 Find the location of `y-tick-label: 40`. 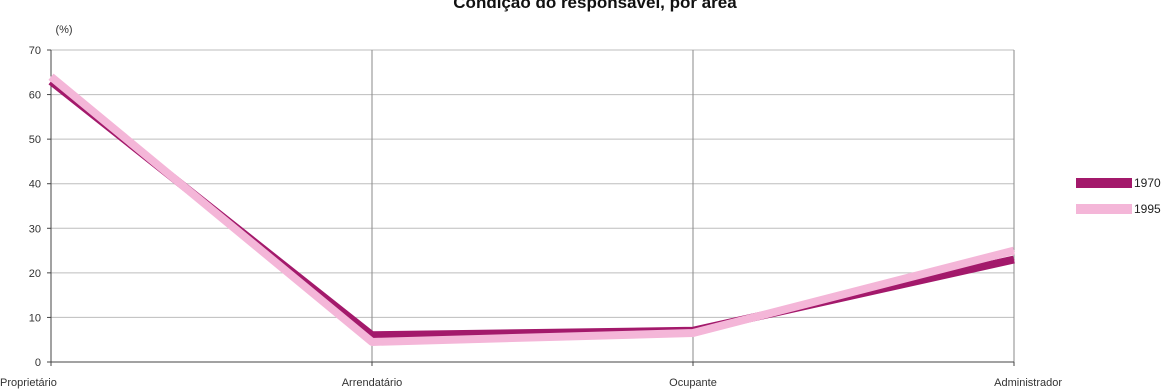

y-tick-label: 40 is located at coordinates (35, 185).